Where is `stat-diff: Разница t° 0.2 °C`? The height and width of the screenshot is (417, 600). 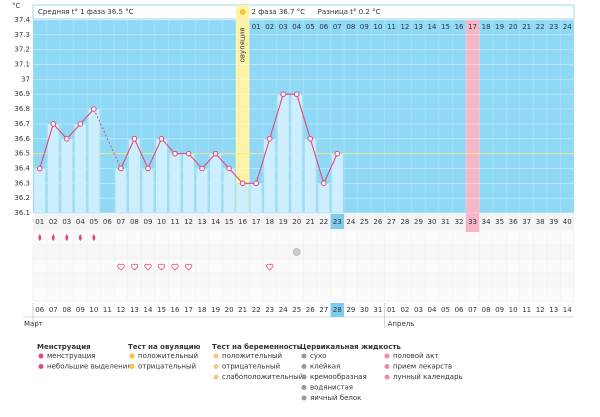
stat-diff: Разница t° 0.2 °C is located at coordinates (349, 12).